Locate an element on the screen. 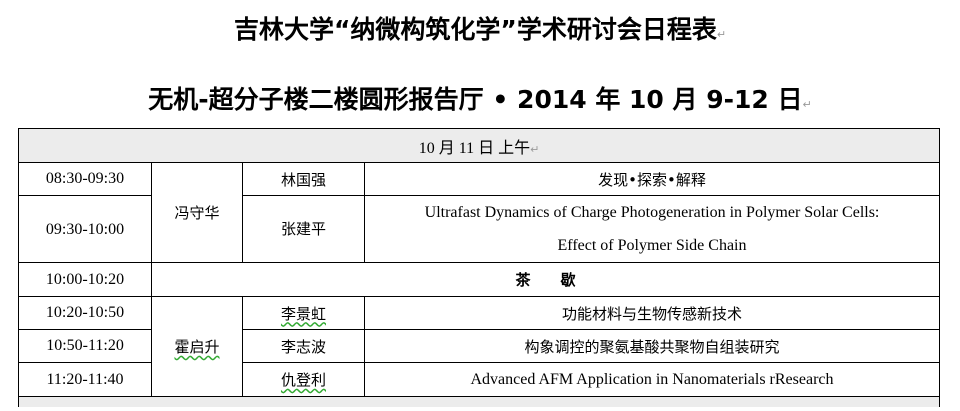  time-cell: 08:30-09:30 is located at coordinates (85, 179).